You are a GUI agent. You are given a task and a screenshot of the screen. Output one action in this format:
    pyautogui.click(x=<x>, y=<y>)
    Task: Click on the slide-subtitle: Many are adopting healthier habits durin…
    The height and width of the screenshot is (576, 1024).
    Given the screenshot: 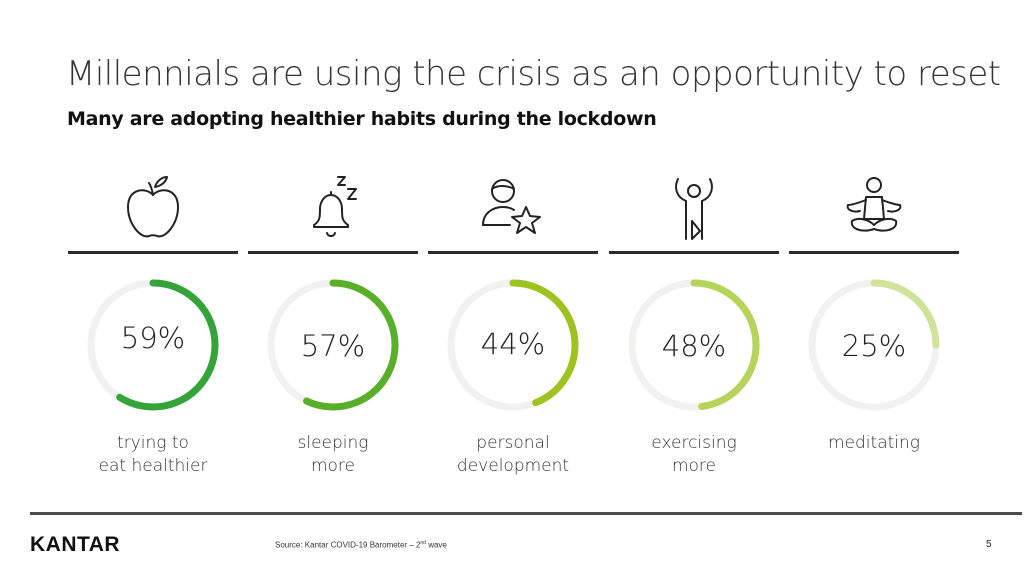 What is the action you would take?
    pyautogui.click(x=362, y=119)
    